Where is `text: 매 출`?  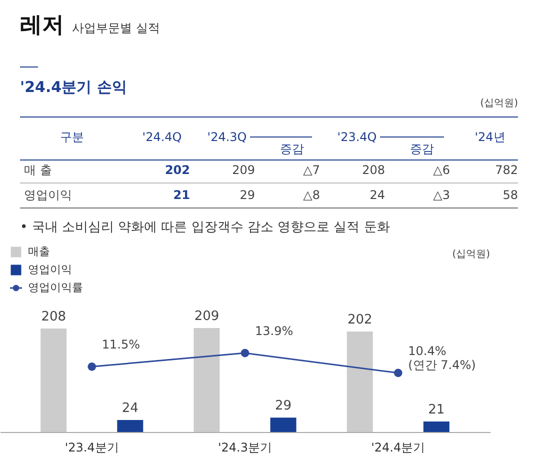 text: 매 출 is located at coordinates (38, 170).